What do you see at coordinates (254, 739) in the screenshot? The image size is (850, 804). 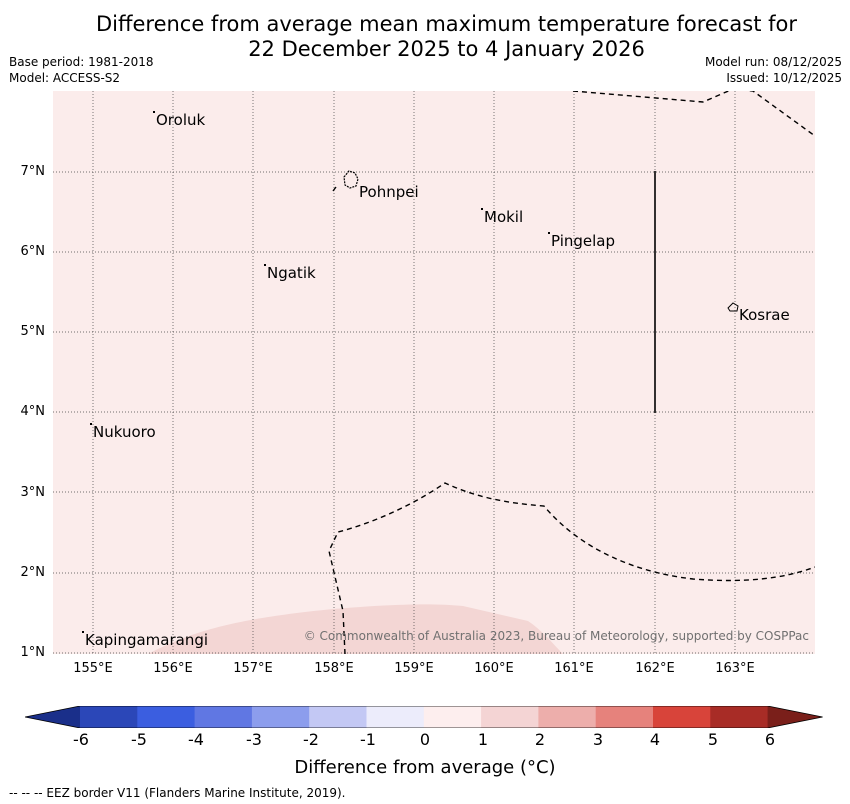 I see `colorbar-tick: -3` at bounding box center [254, 739].